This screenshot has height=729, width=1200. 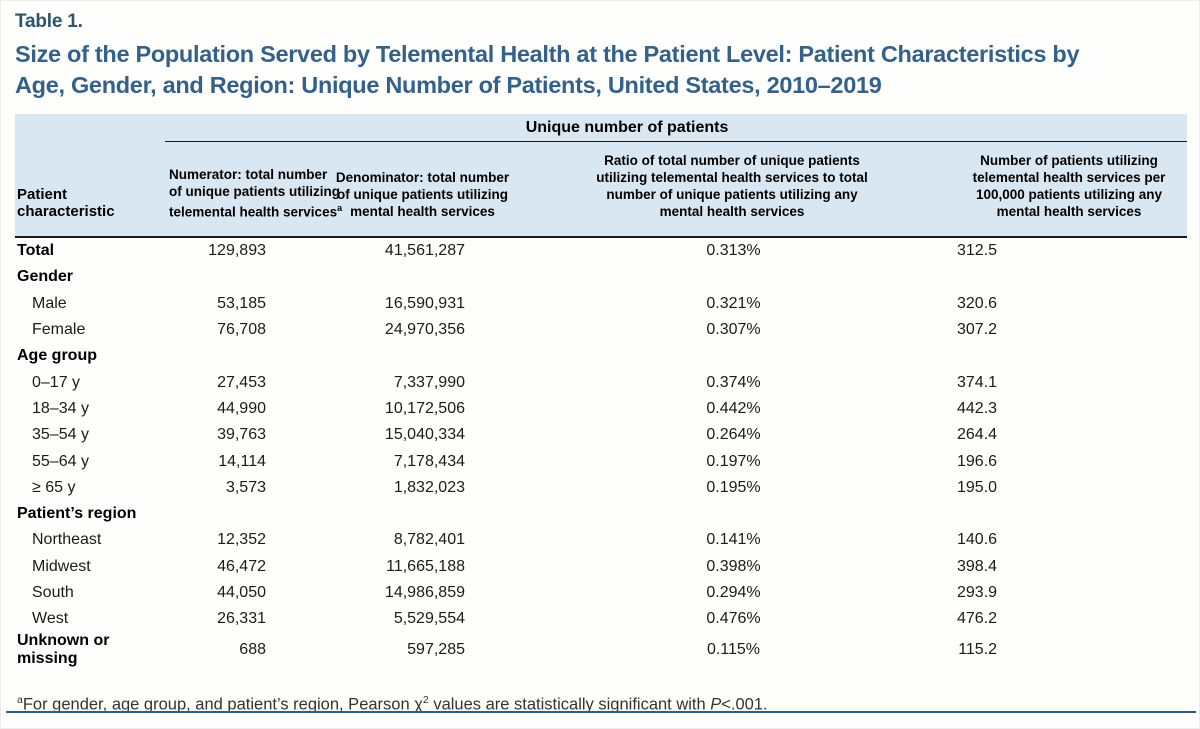 What do you see at coordinates (241, 566) in the screenshot?
I see `cell-value: 46,472` at bounding box center [241, 566].